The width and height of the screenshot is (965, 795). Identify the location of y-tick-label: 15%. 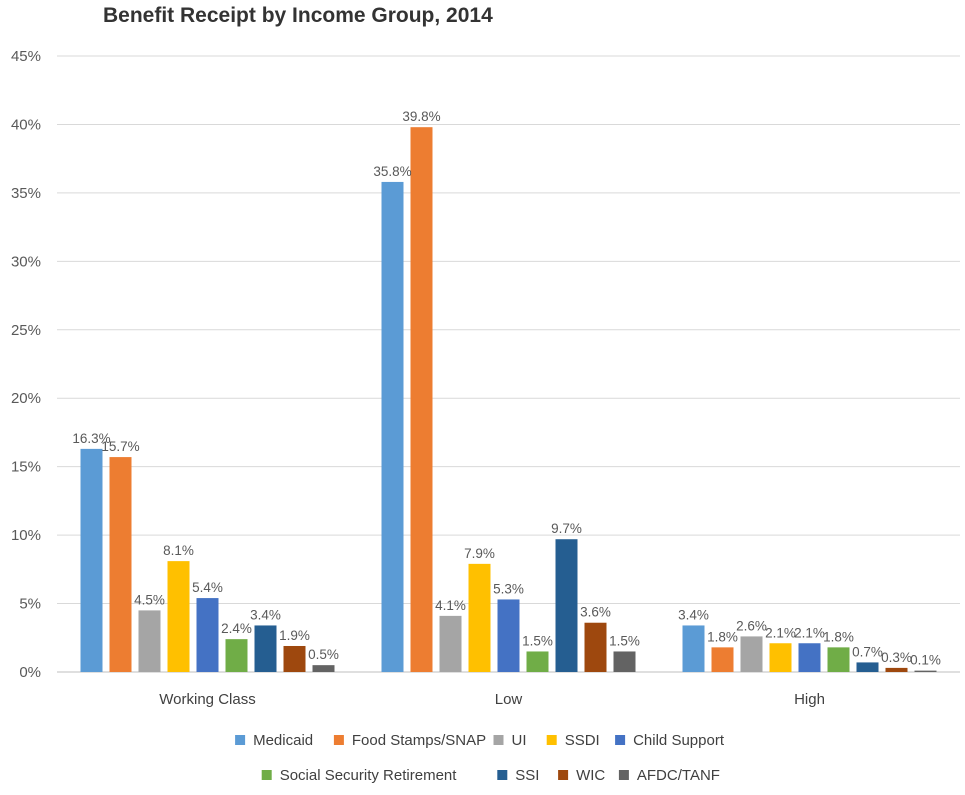
(26, 467).